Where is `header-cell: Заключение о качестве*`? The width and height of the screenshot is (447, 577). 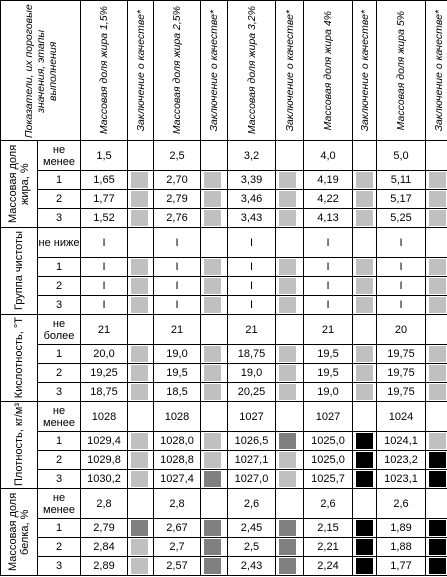
header-cell: Заключение о качестве* is located at coordinates (436, 70).